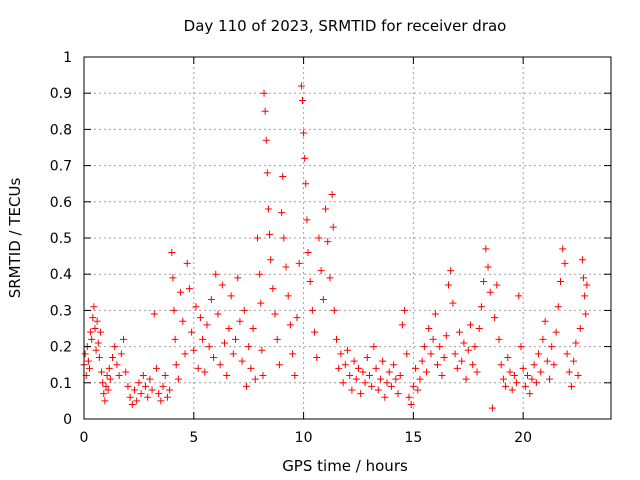 Image resolution: width=640 pixels, height=480 pixels. I want to click on y-tick-label: 0.2, so click(61, 348).